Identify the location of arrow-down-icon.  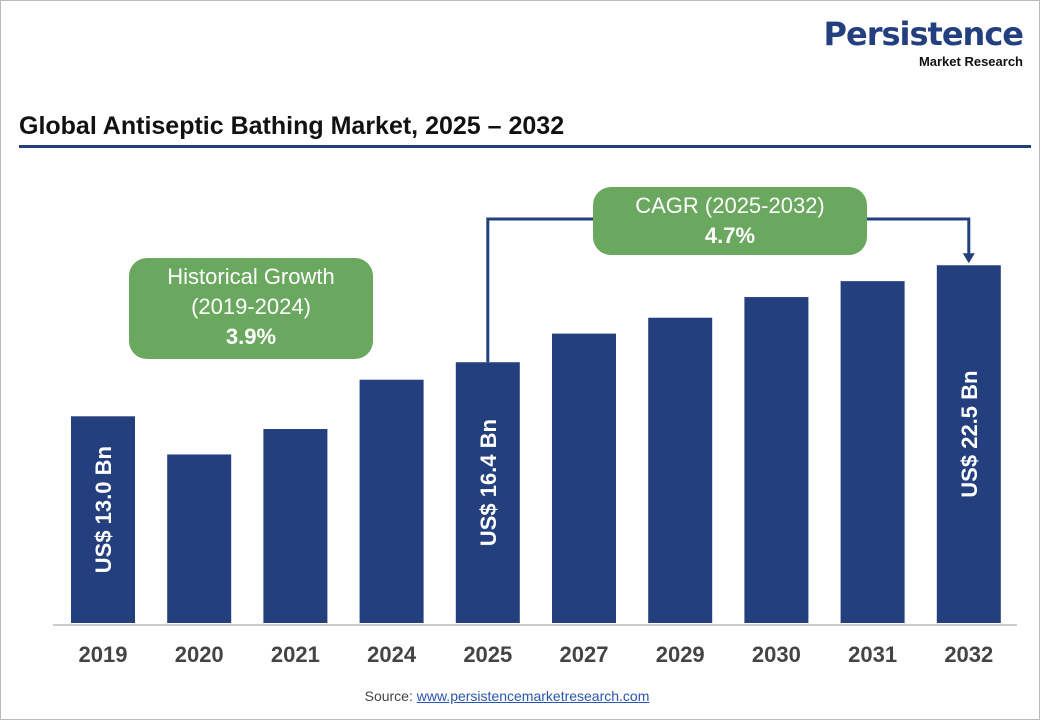
(968, 258).